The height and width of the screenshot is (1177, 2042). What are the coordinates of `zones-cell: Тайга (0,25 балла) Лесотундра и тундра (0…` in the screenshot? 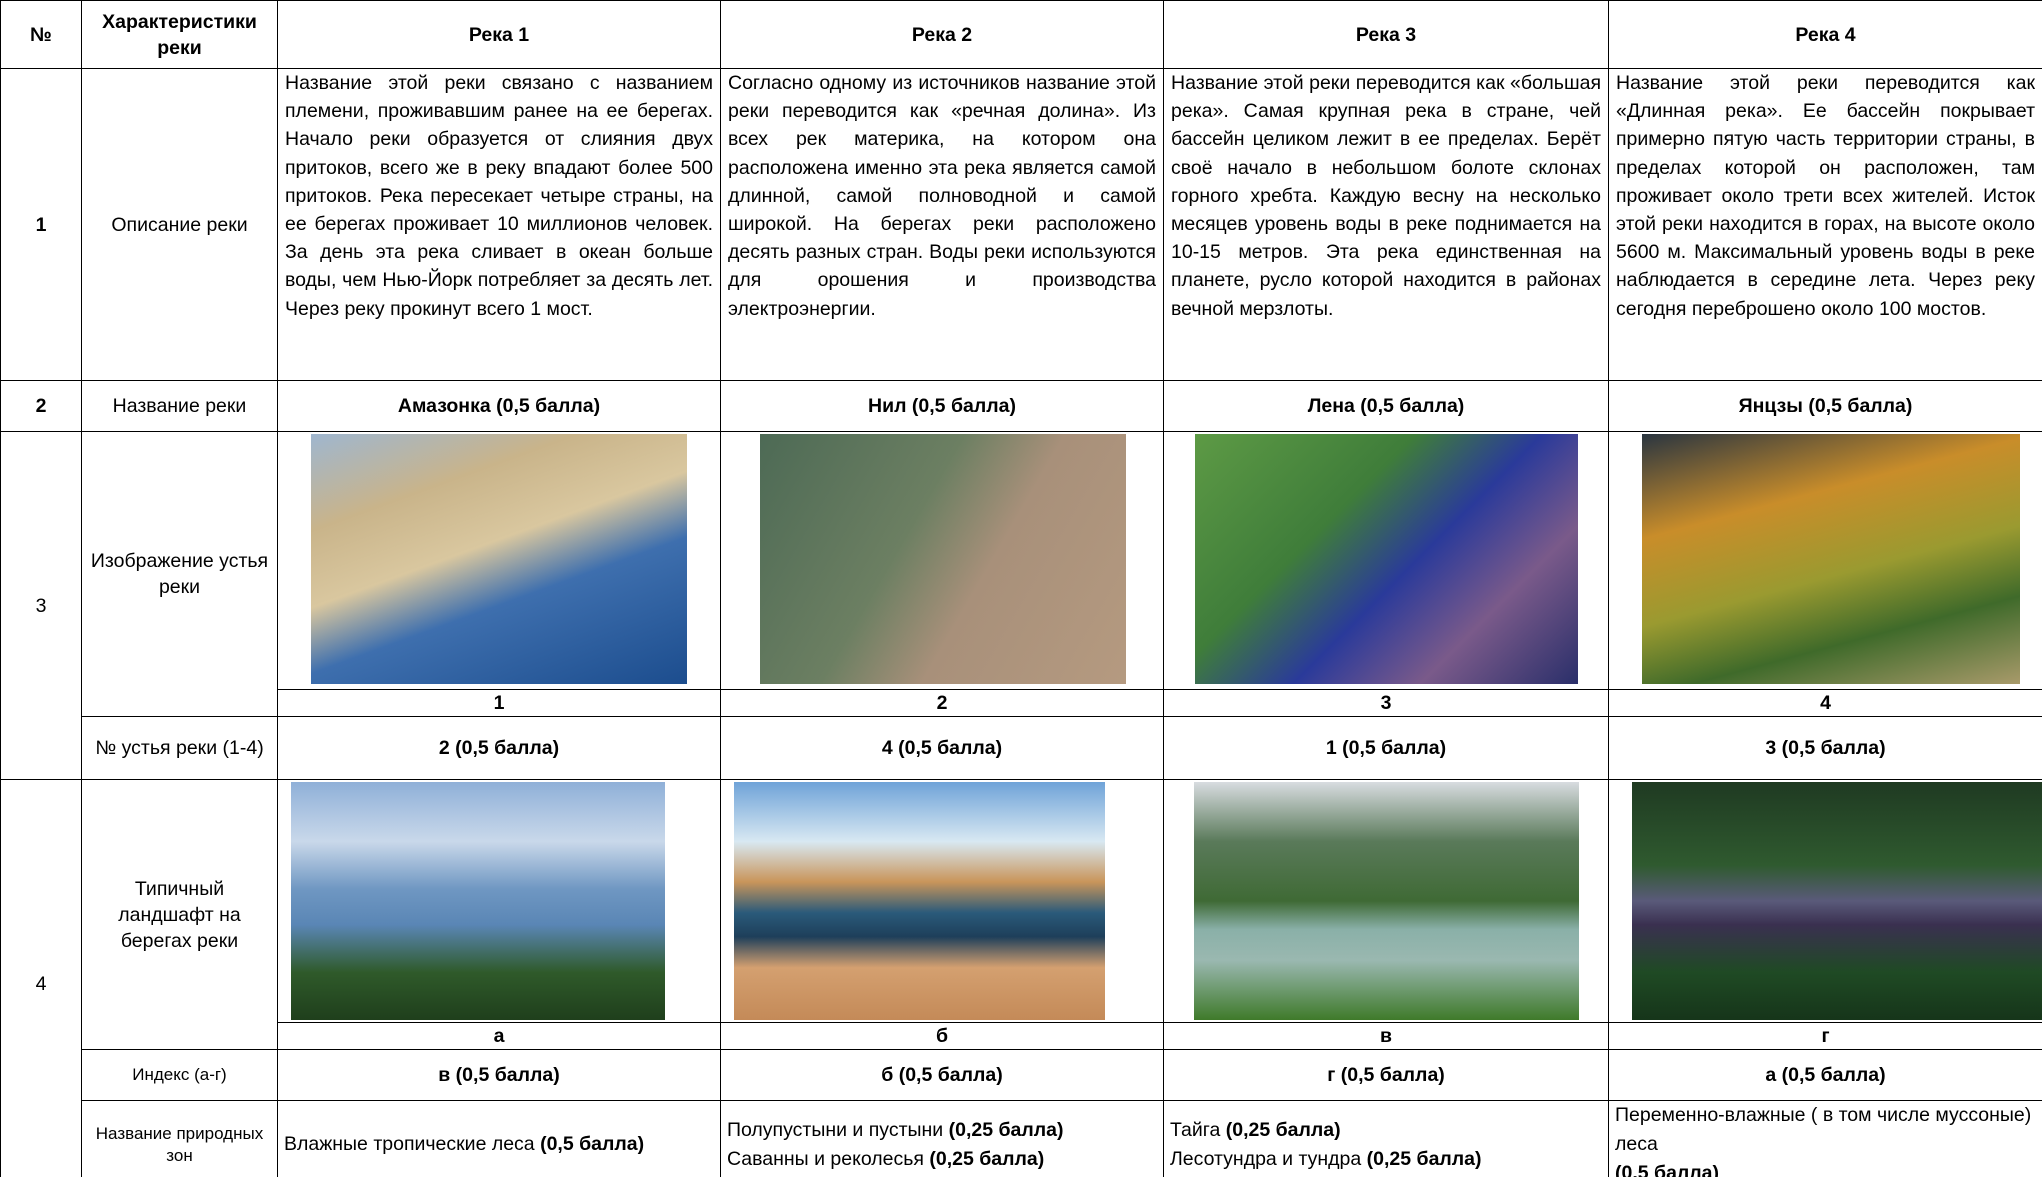 It's located at (1386, 1138).